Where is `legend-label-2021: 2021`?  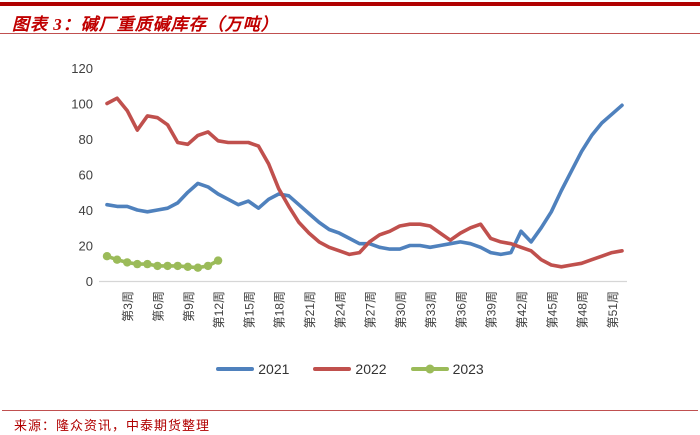 legend-label-2021: 2021 is located at coordinates (274, 369).